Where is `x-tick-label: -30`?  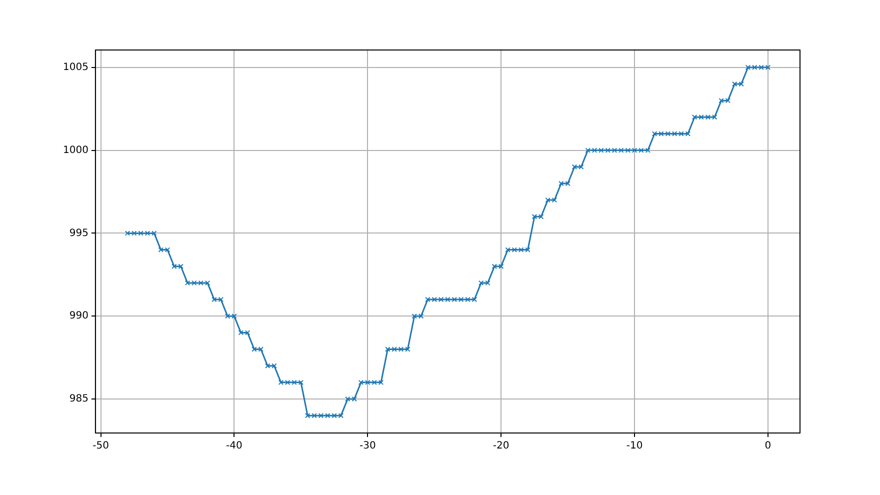
x-tick-label: -30 is located at coordinates (367, 446).